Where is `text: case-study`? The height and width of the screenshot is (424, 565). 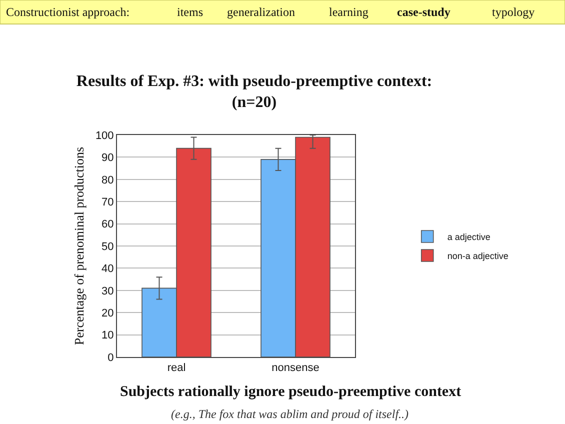
text: case-study is located at coordinates (423, 12).